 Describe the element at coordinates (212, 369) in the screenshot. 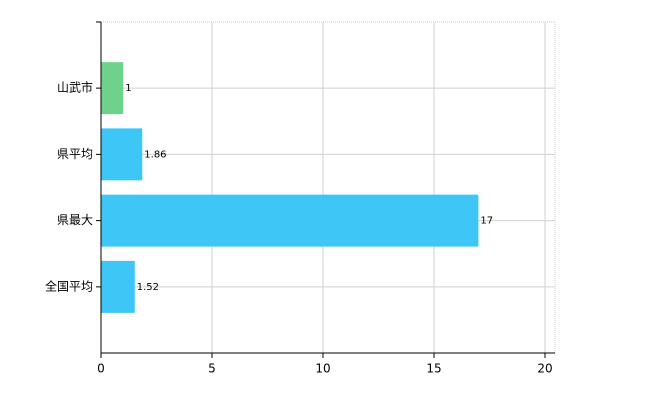

I see `x-tick-label: 5` at that location.